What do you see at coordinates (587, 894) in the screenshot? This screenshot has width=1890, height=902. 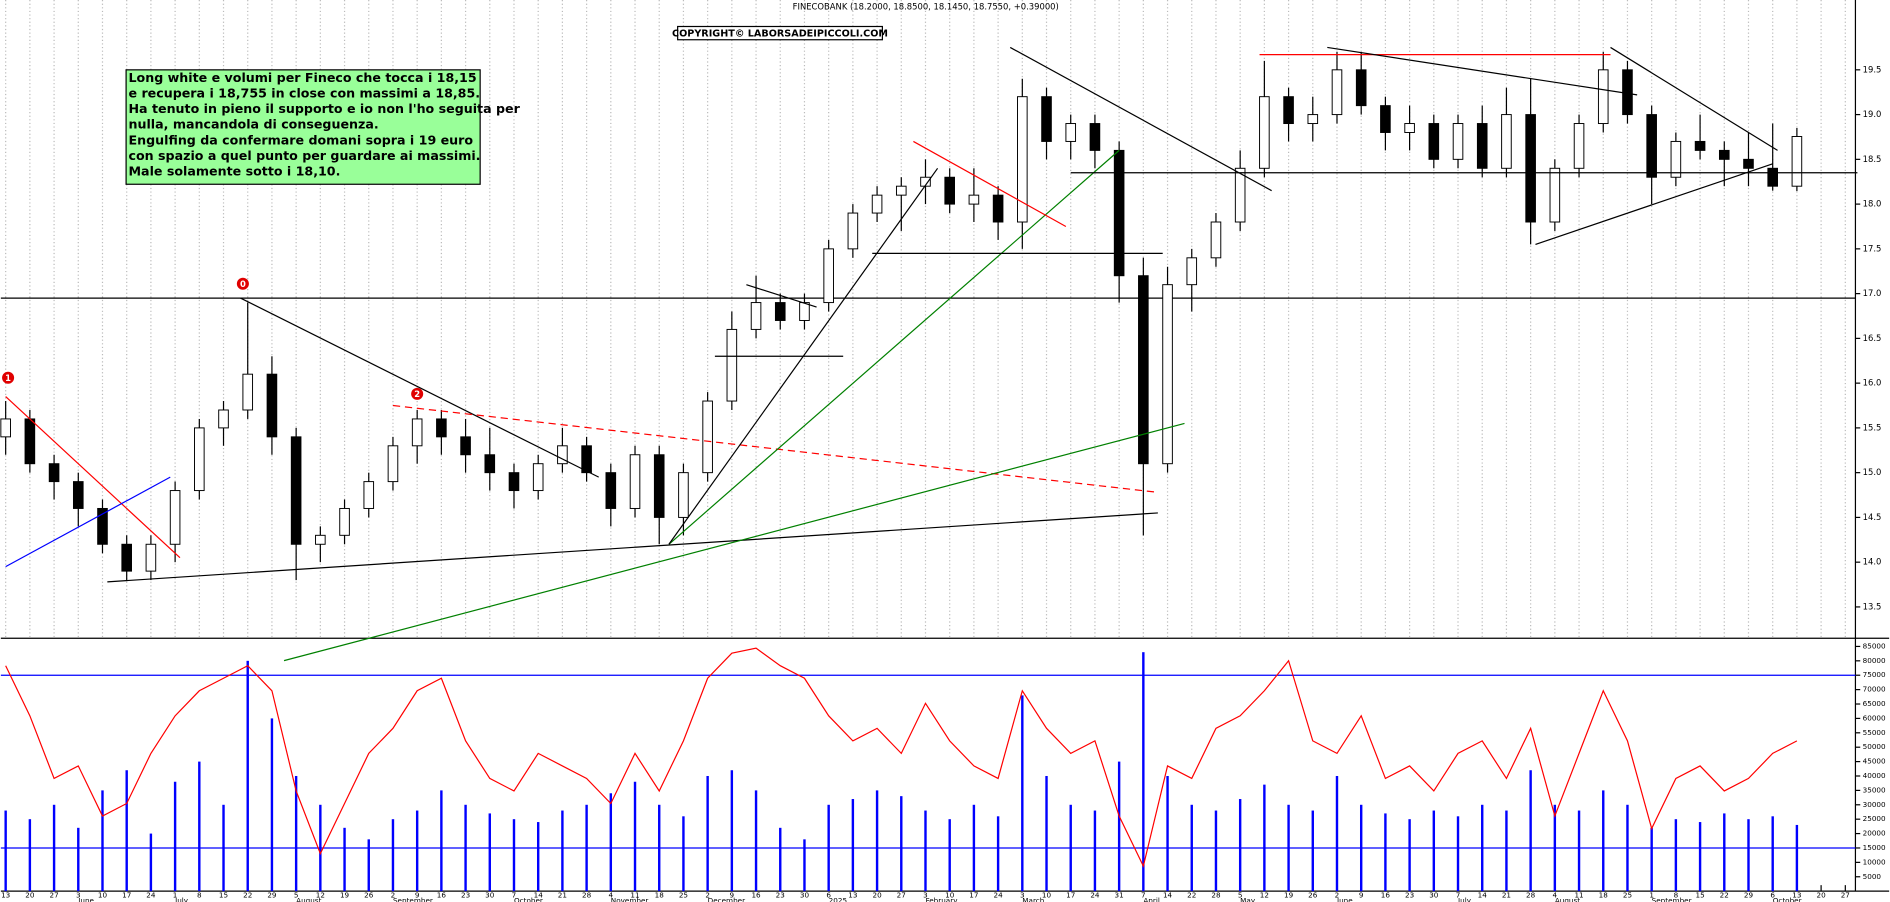 I see `x-tick-label: 28` at bounding box center [587, 894].